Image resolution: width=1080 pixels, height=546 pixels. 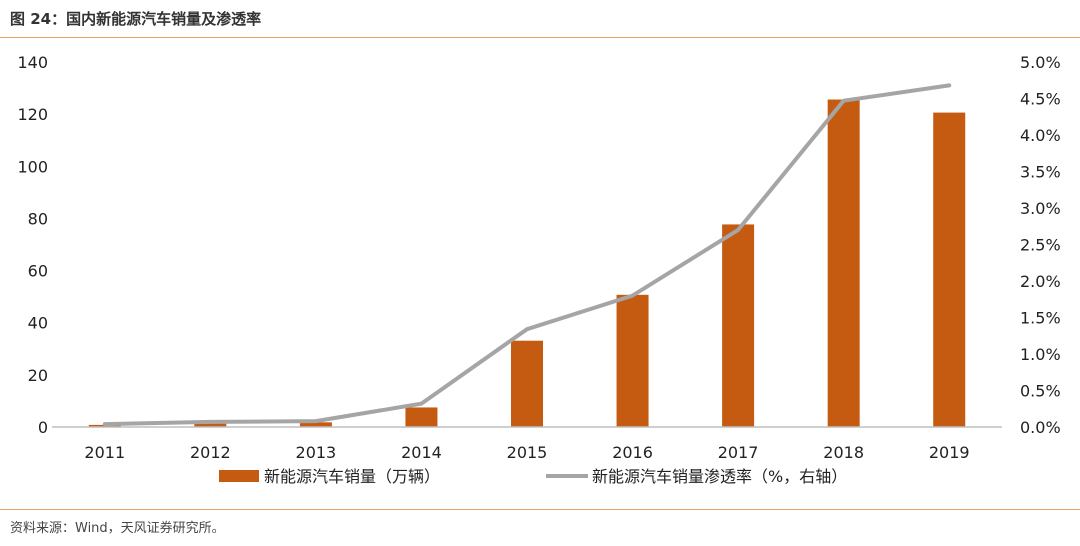 What do you see at coordinates (136, 19) in the screenshot?
I see `figure-title: 图 24：国内新能源汽车销量及渗透率` at bounding box center [136, 19].